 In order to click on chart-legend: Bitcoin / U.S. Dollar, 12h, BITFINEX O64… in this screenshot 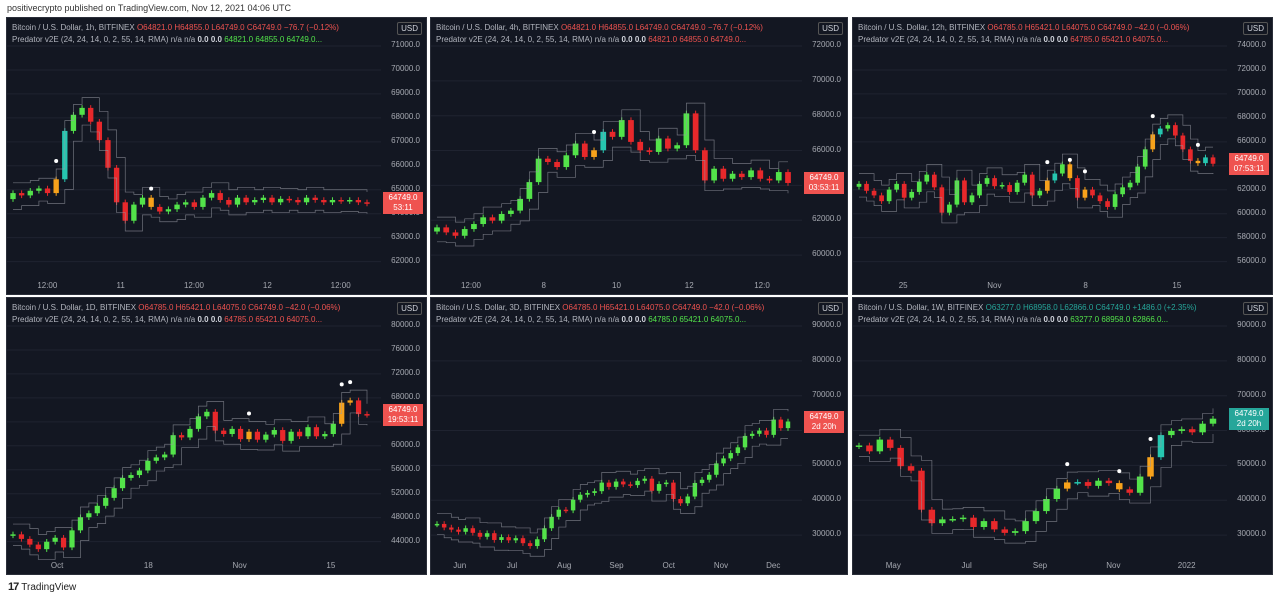, I will do `click(1023, 34)`.